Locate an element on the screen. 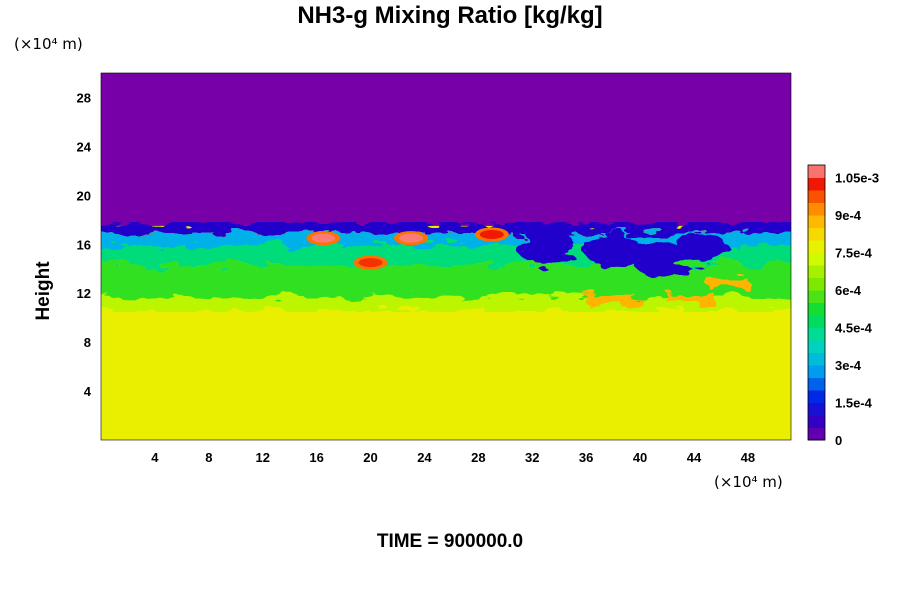 The height and width of the screenshot is (600, 900). x-tick-label: 8 is located at coordinates (208, 457).